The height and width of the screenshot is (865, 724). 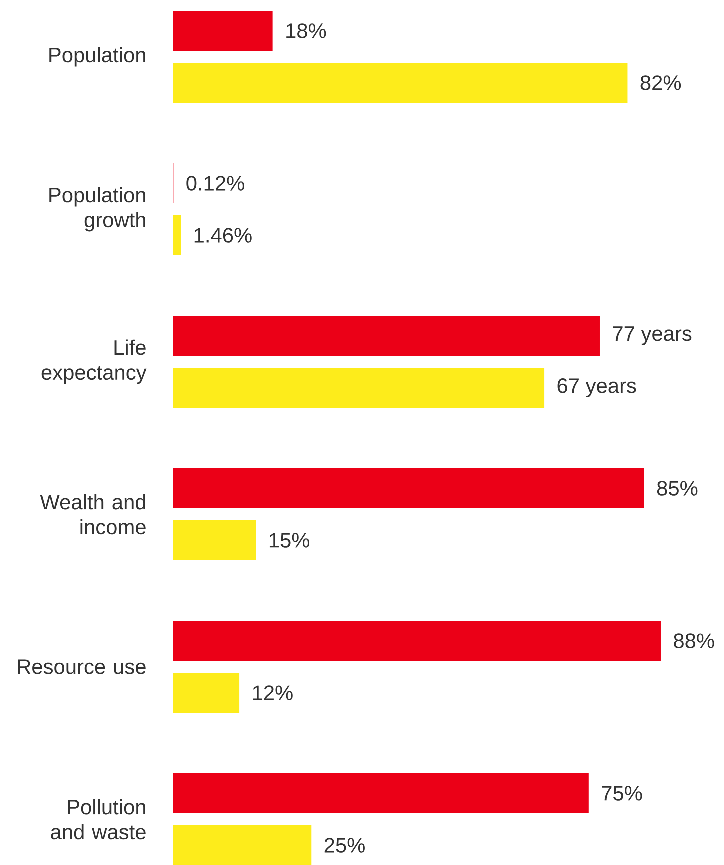 I want to click on data-label: 88%, so click(x=694, y=641).